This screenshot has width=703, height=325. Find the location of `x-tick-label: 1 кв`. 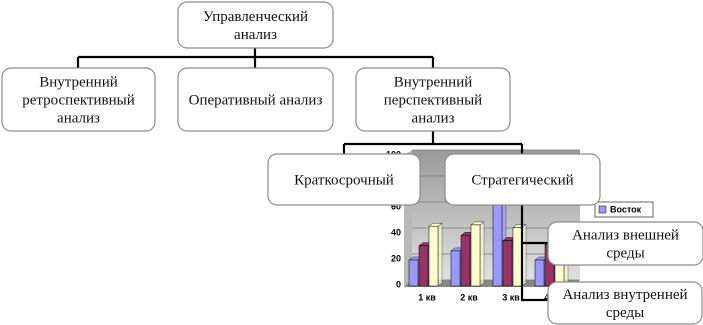

x-tick-label: 1 кв is located at coordinates (427, 297).